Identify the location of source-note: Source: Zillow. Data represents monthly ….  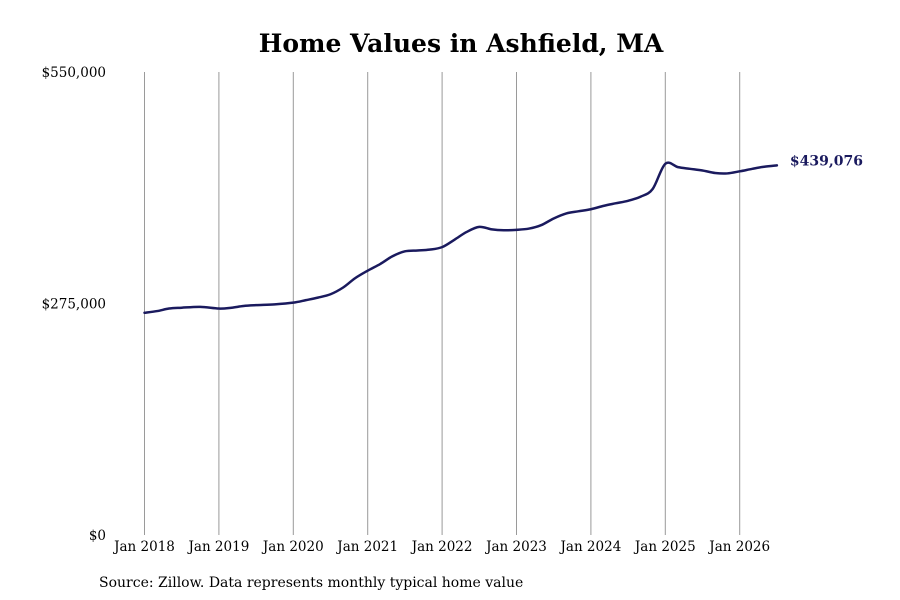
(311, 583).